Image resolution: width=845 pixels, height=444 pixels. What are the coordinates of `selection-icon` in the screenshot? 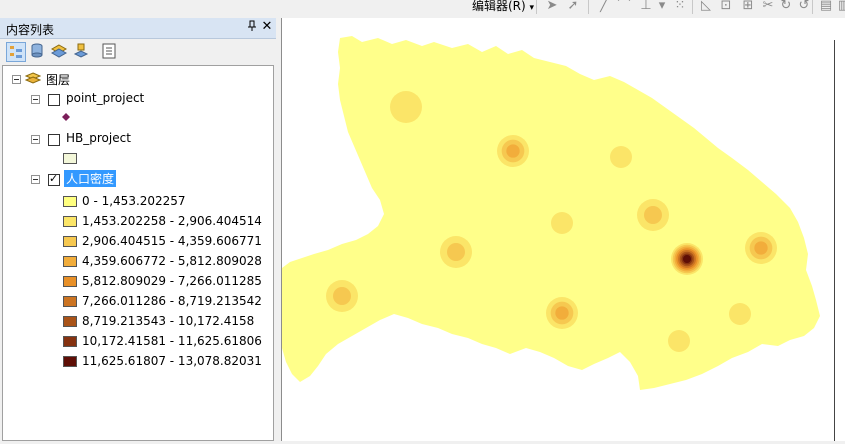 It's located at (81, 50).